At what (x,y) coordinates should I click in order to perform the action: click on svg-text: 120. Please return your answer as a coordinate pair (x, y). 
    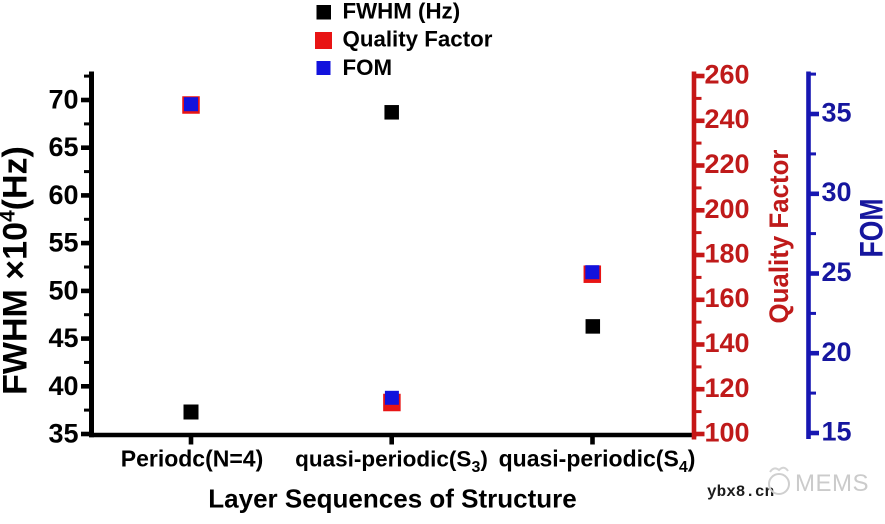
    Looking at the image, I should click on (727, 388).